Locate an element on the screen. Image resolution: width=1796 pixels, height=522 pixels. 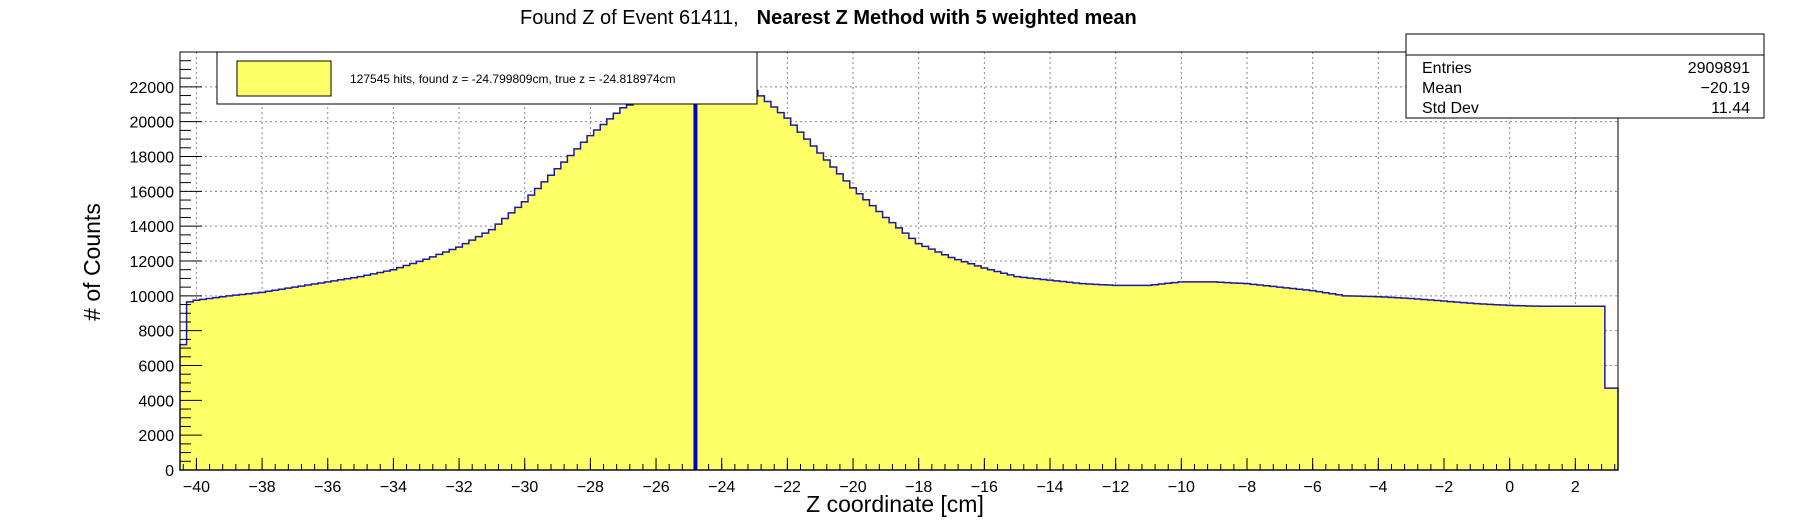
y-tick-label: 0 is located at coordinates (169, 471).